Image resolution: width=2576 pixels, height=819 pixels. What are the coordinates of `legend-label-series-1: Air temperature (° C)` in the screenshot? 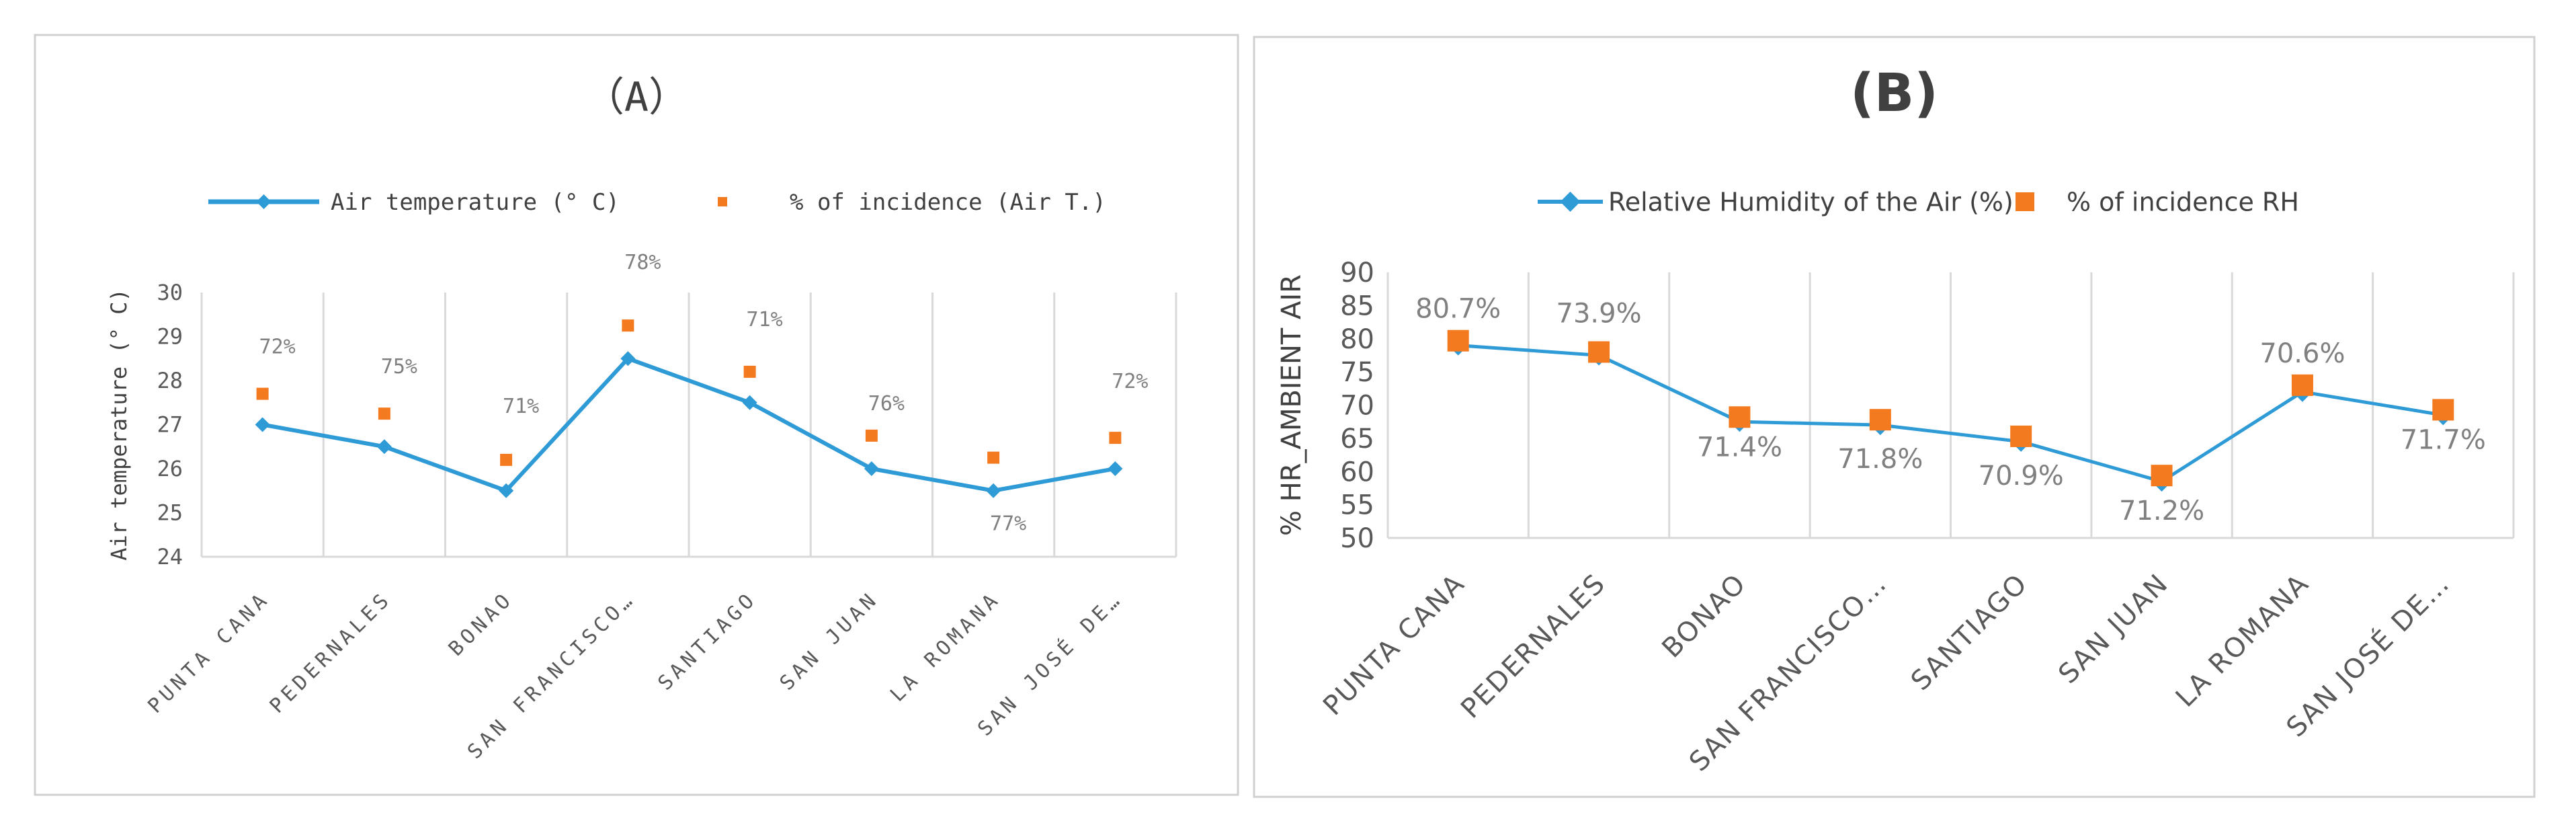 It's located at (475, 203).